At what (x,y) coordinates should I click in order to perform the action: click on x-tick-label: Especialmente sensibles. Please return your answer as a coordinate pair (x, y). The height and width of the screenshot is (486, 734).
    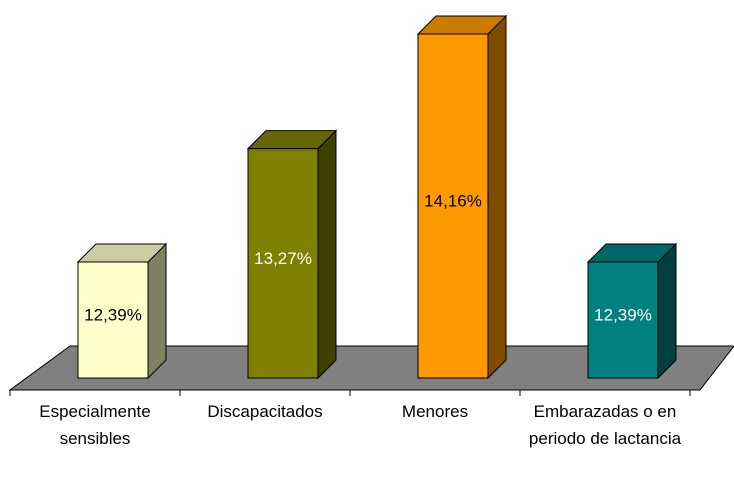
    Looking at the image, I should click on (95, 425).